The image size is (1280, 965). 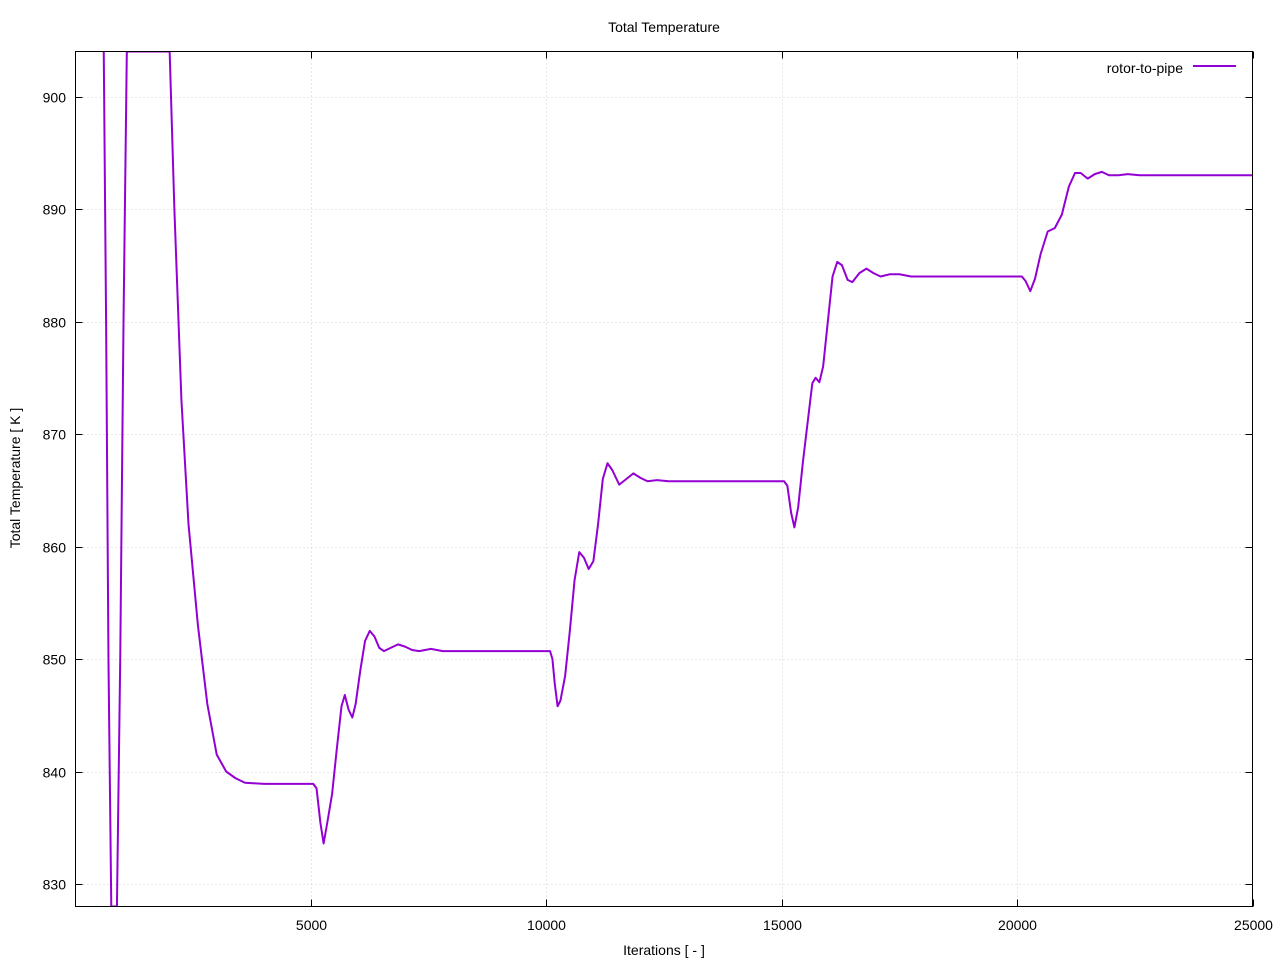 What do you see at coordinates (55, 210) in the screenshot?
I see `y-tick-label: 890` at bounding box center [55, 210].